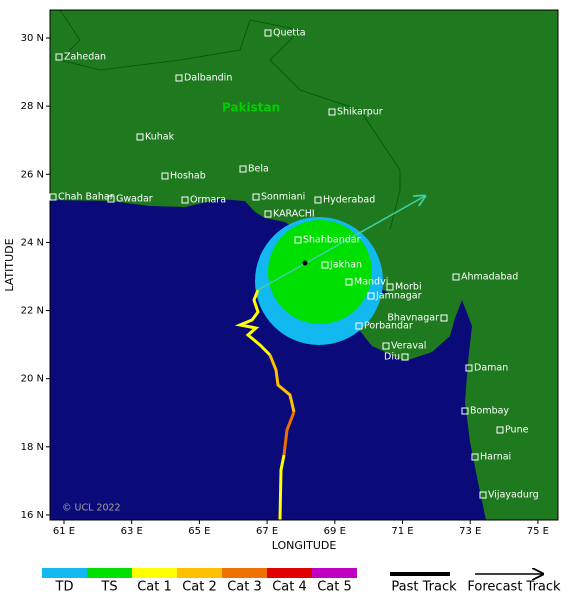 This screenshot has width=580, height=606. What do you see at coordinates (289, 33) in the screenshot?
I see `city-label: Quetta` at bounding box center [289, 33].